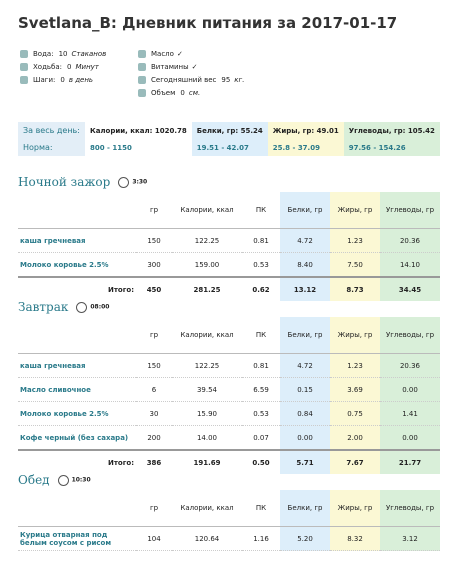  Describe the element at coordinates (229, 365) in the screenshot. I see `food-row: каша гречневая 150 122.25 0.81 4.72 1.23 20.36` at that location.